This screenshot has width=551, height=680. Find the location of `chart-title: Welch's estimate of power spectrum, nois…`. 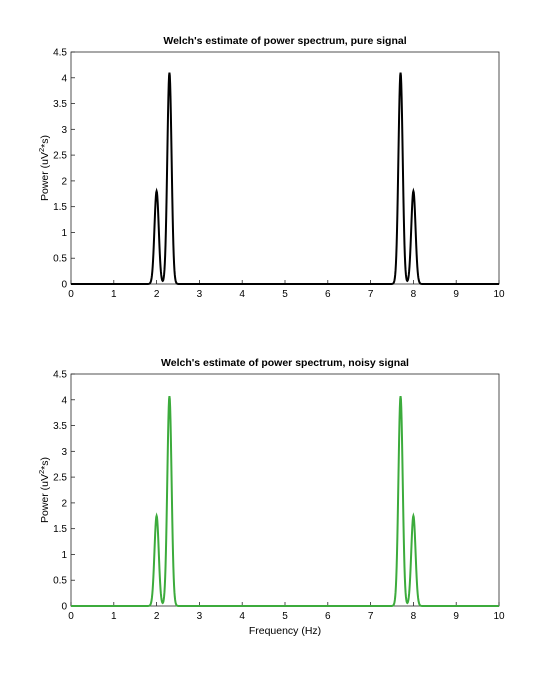

chart-title: Welch's estimate of power spectrum, nois… is located at coordinates (285, 363).